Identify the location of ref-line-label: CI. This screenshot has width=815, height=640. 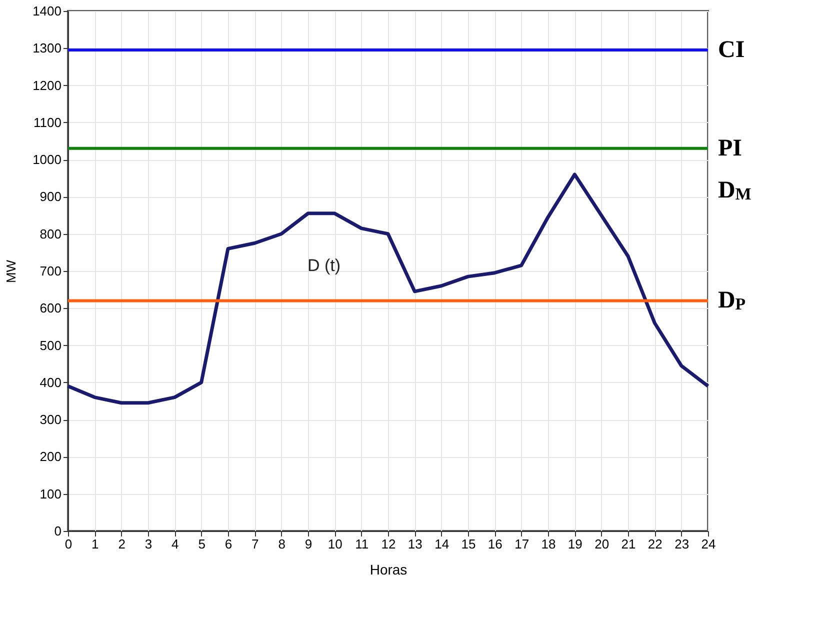
(731, 50).